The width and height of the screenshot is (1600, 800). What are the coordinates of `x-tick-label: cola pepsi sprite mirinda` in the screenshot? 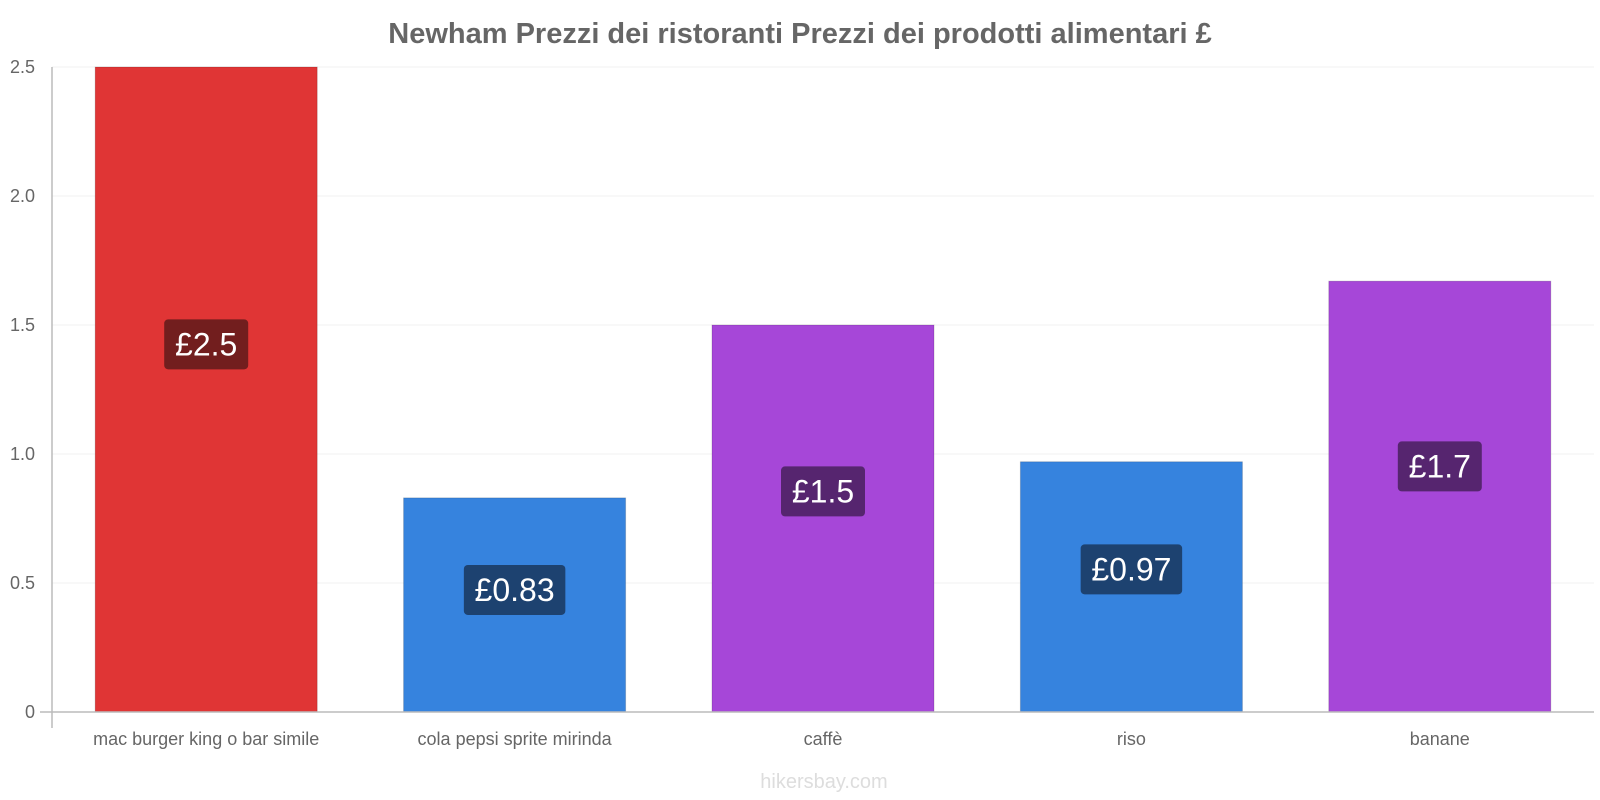 It's located at (515, 739).